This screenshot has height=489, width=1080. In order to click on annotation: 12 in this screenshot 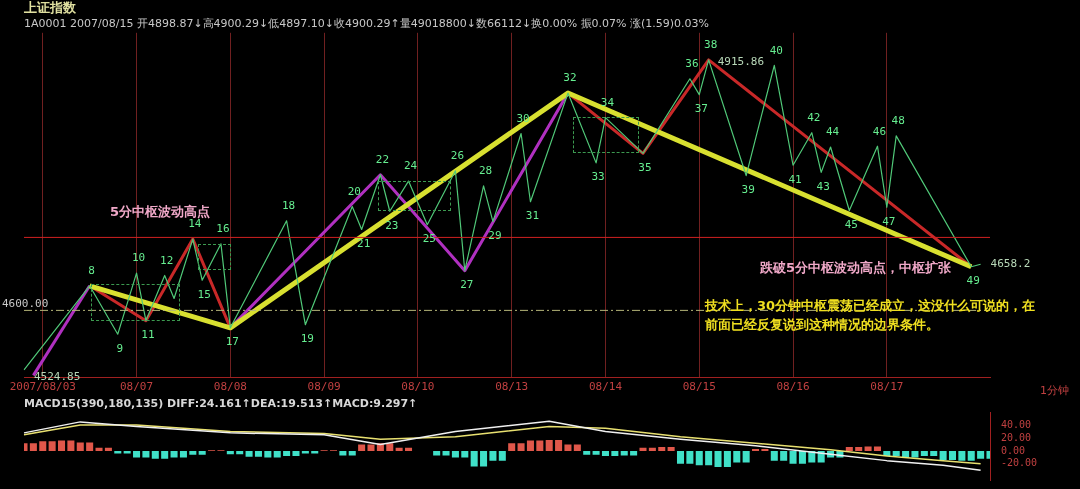, I will do `click(167, 260)`.